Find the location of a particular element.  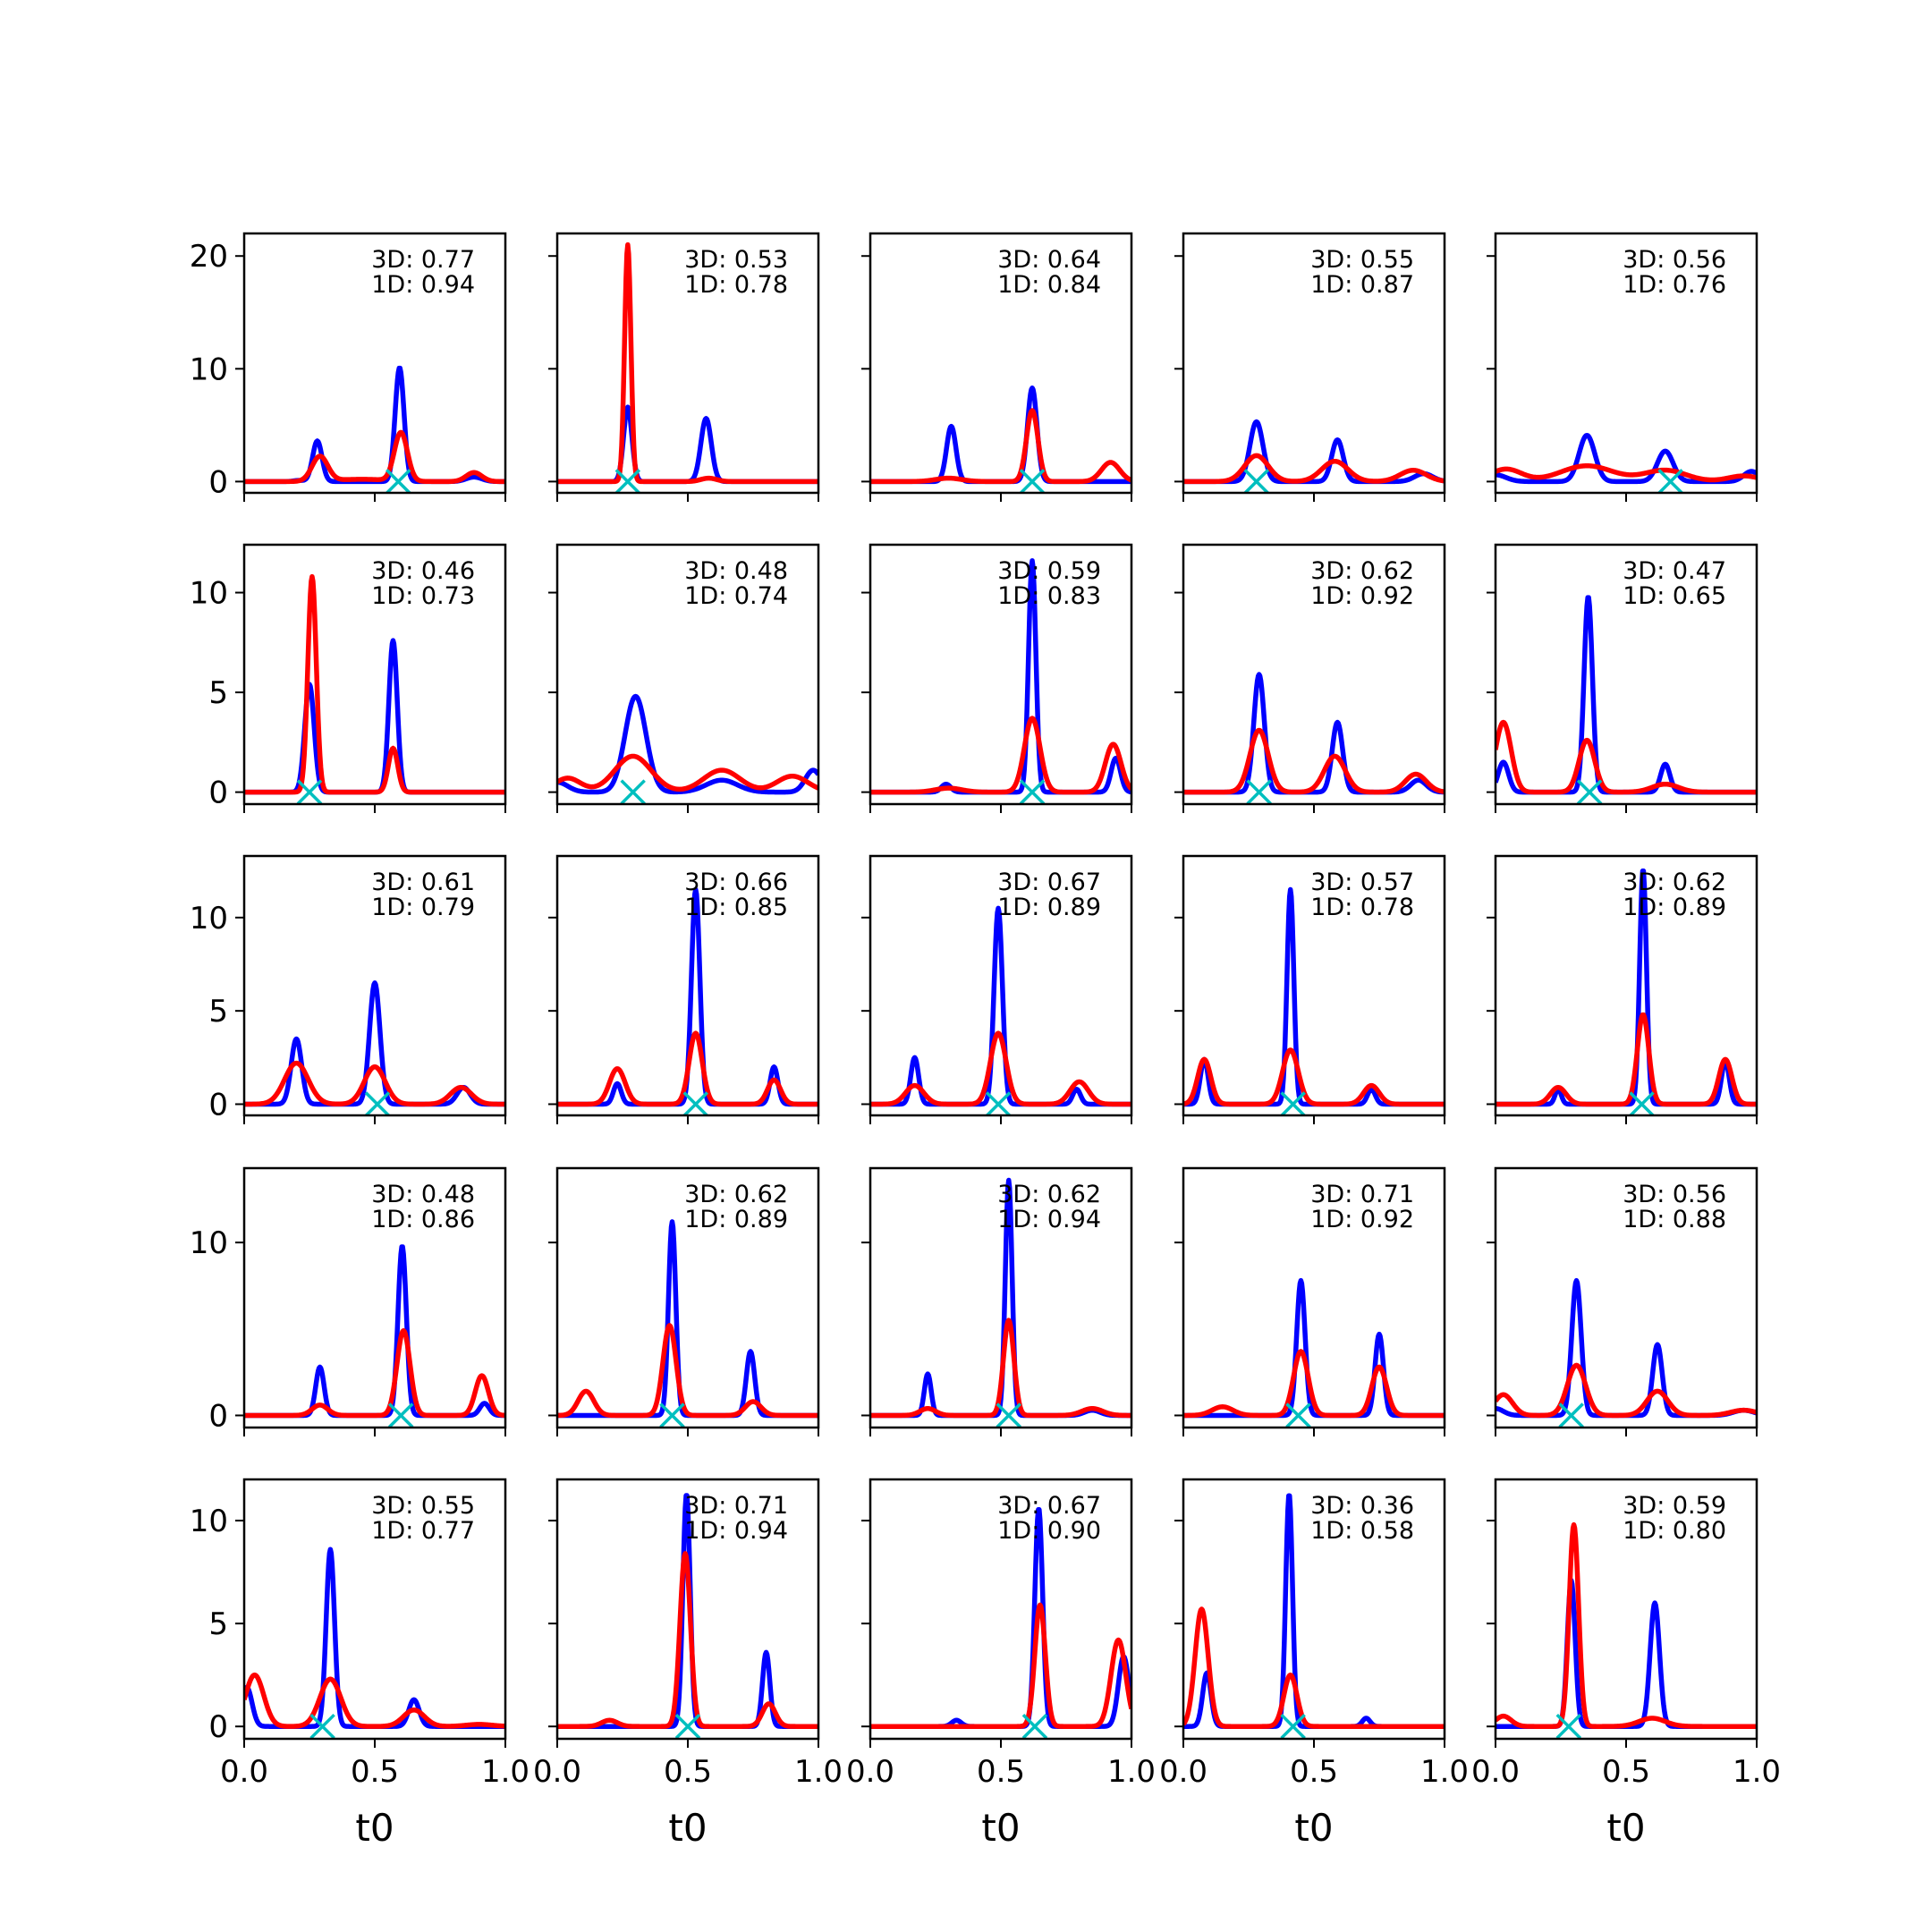

annotation-3d: 3D: 0.47 is located at coordinates (1674, 571).